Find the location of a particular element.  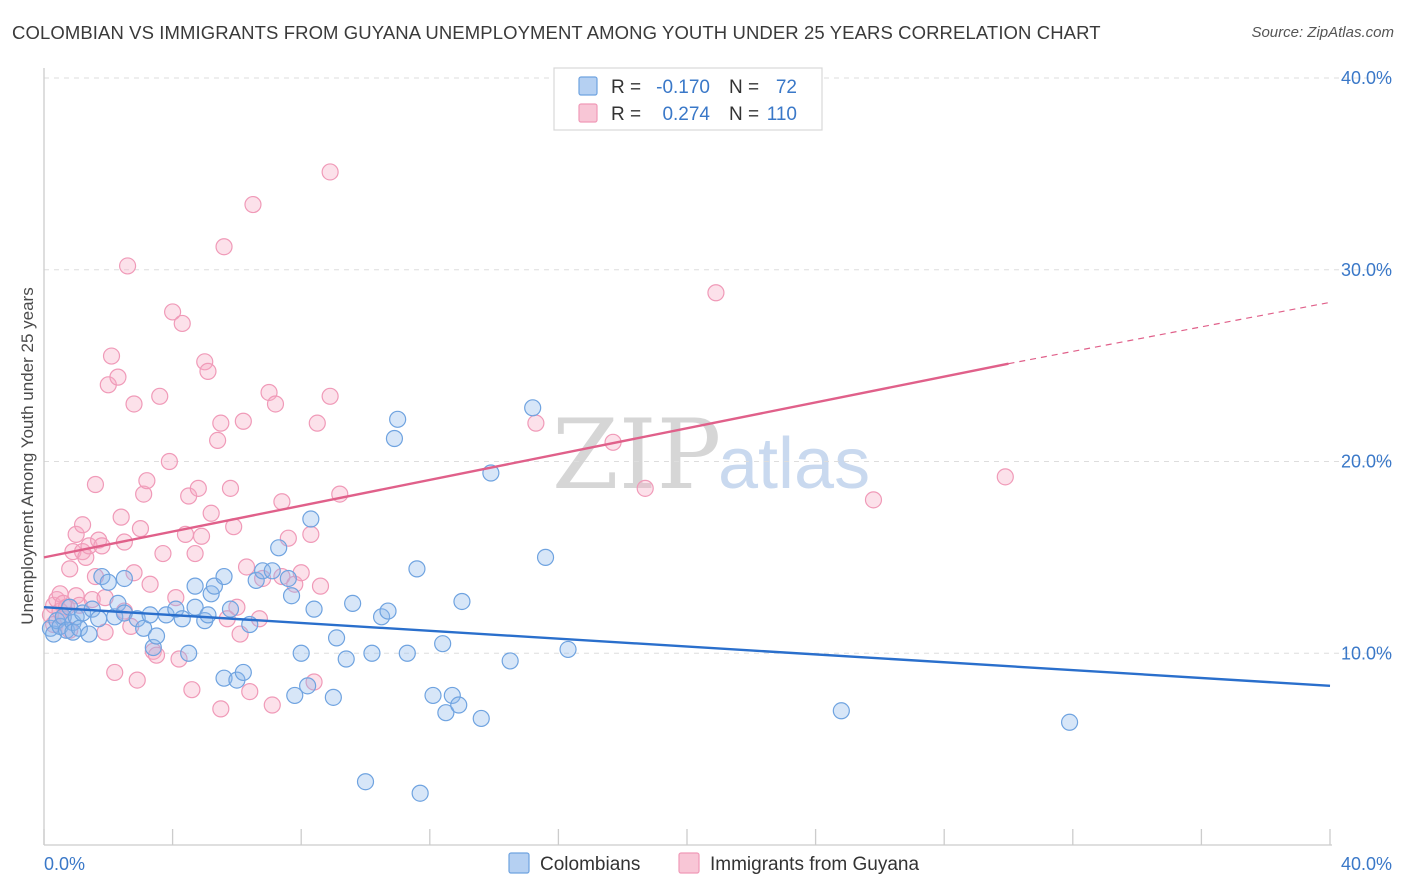

source-label: Source: ZipAtlas.com is located at coordinates (1322, 32).